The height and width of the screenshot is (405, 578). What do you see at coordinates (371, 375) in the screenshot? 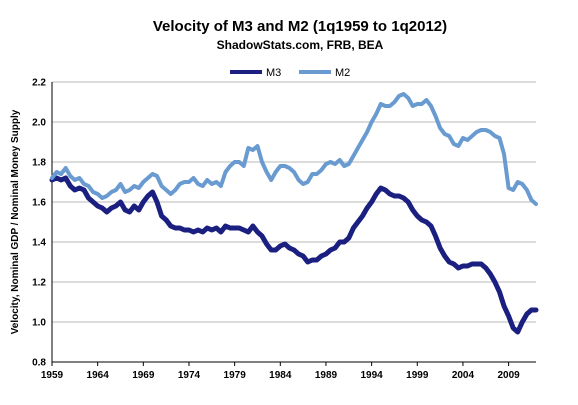
I see `x-tick-label: 1994` at bounding box center [371, 375].